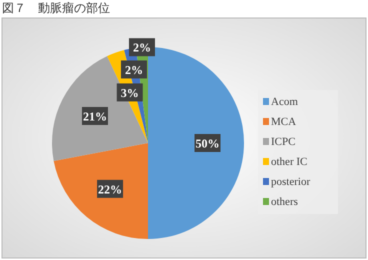 This screenshot has width=368, height=260. I want to click on legend-label: posterior, so click(290, 182).